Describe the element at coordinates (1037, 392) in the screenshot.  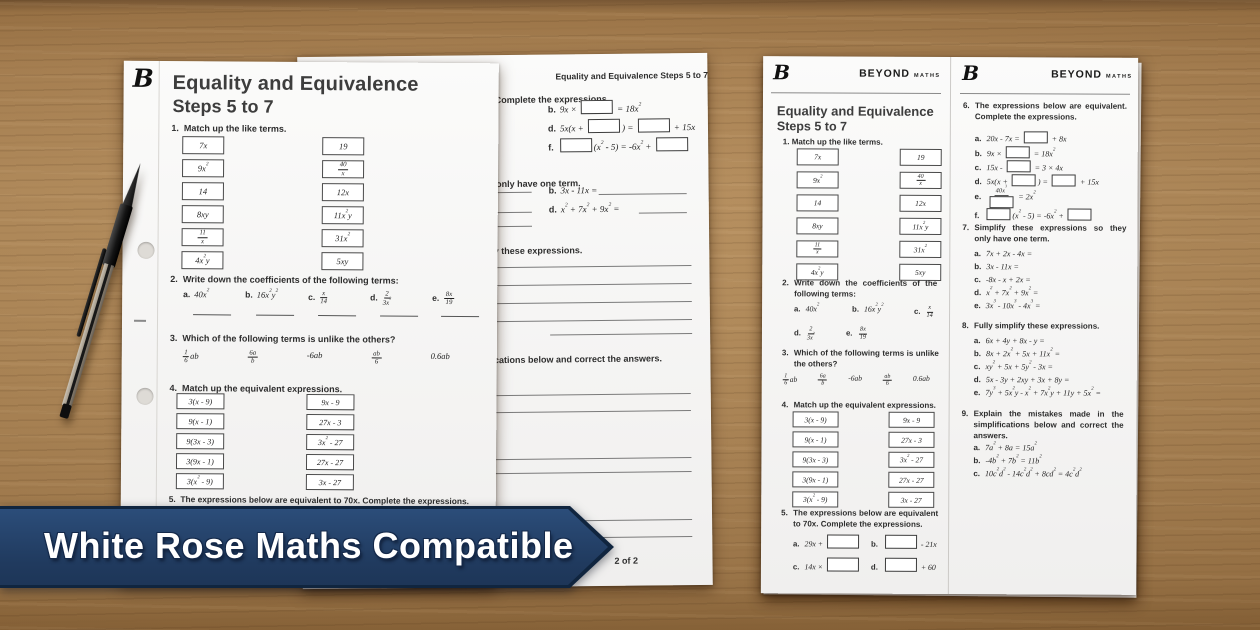
I see `list-item: e. 7y3 + 5x2y - x2 + 7x2y + 11y + 5x2 =` at that location.